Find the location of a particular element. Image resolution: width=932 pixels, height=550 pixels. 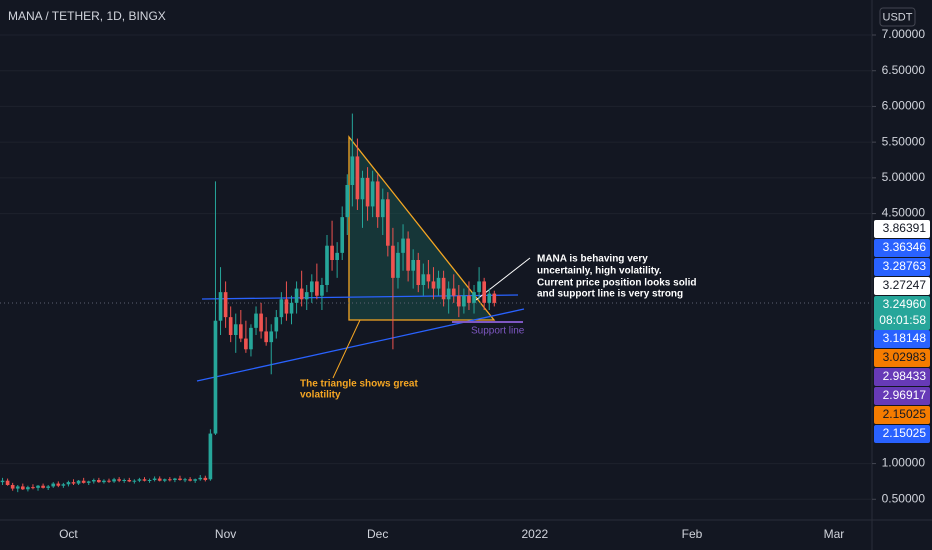

currency-button is located at coordinates (897, 17).